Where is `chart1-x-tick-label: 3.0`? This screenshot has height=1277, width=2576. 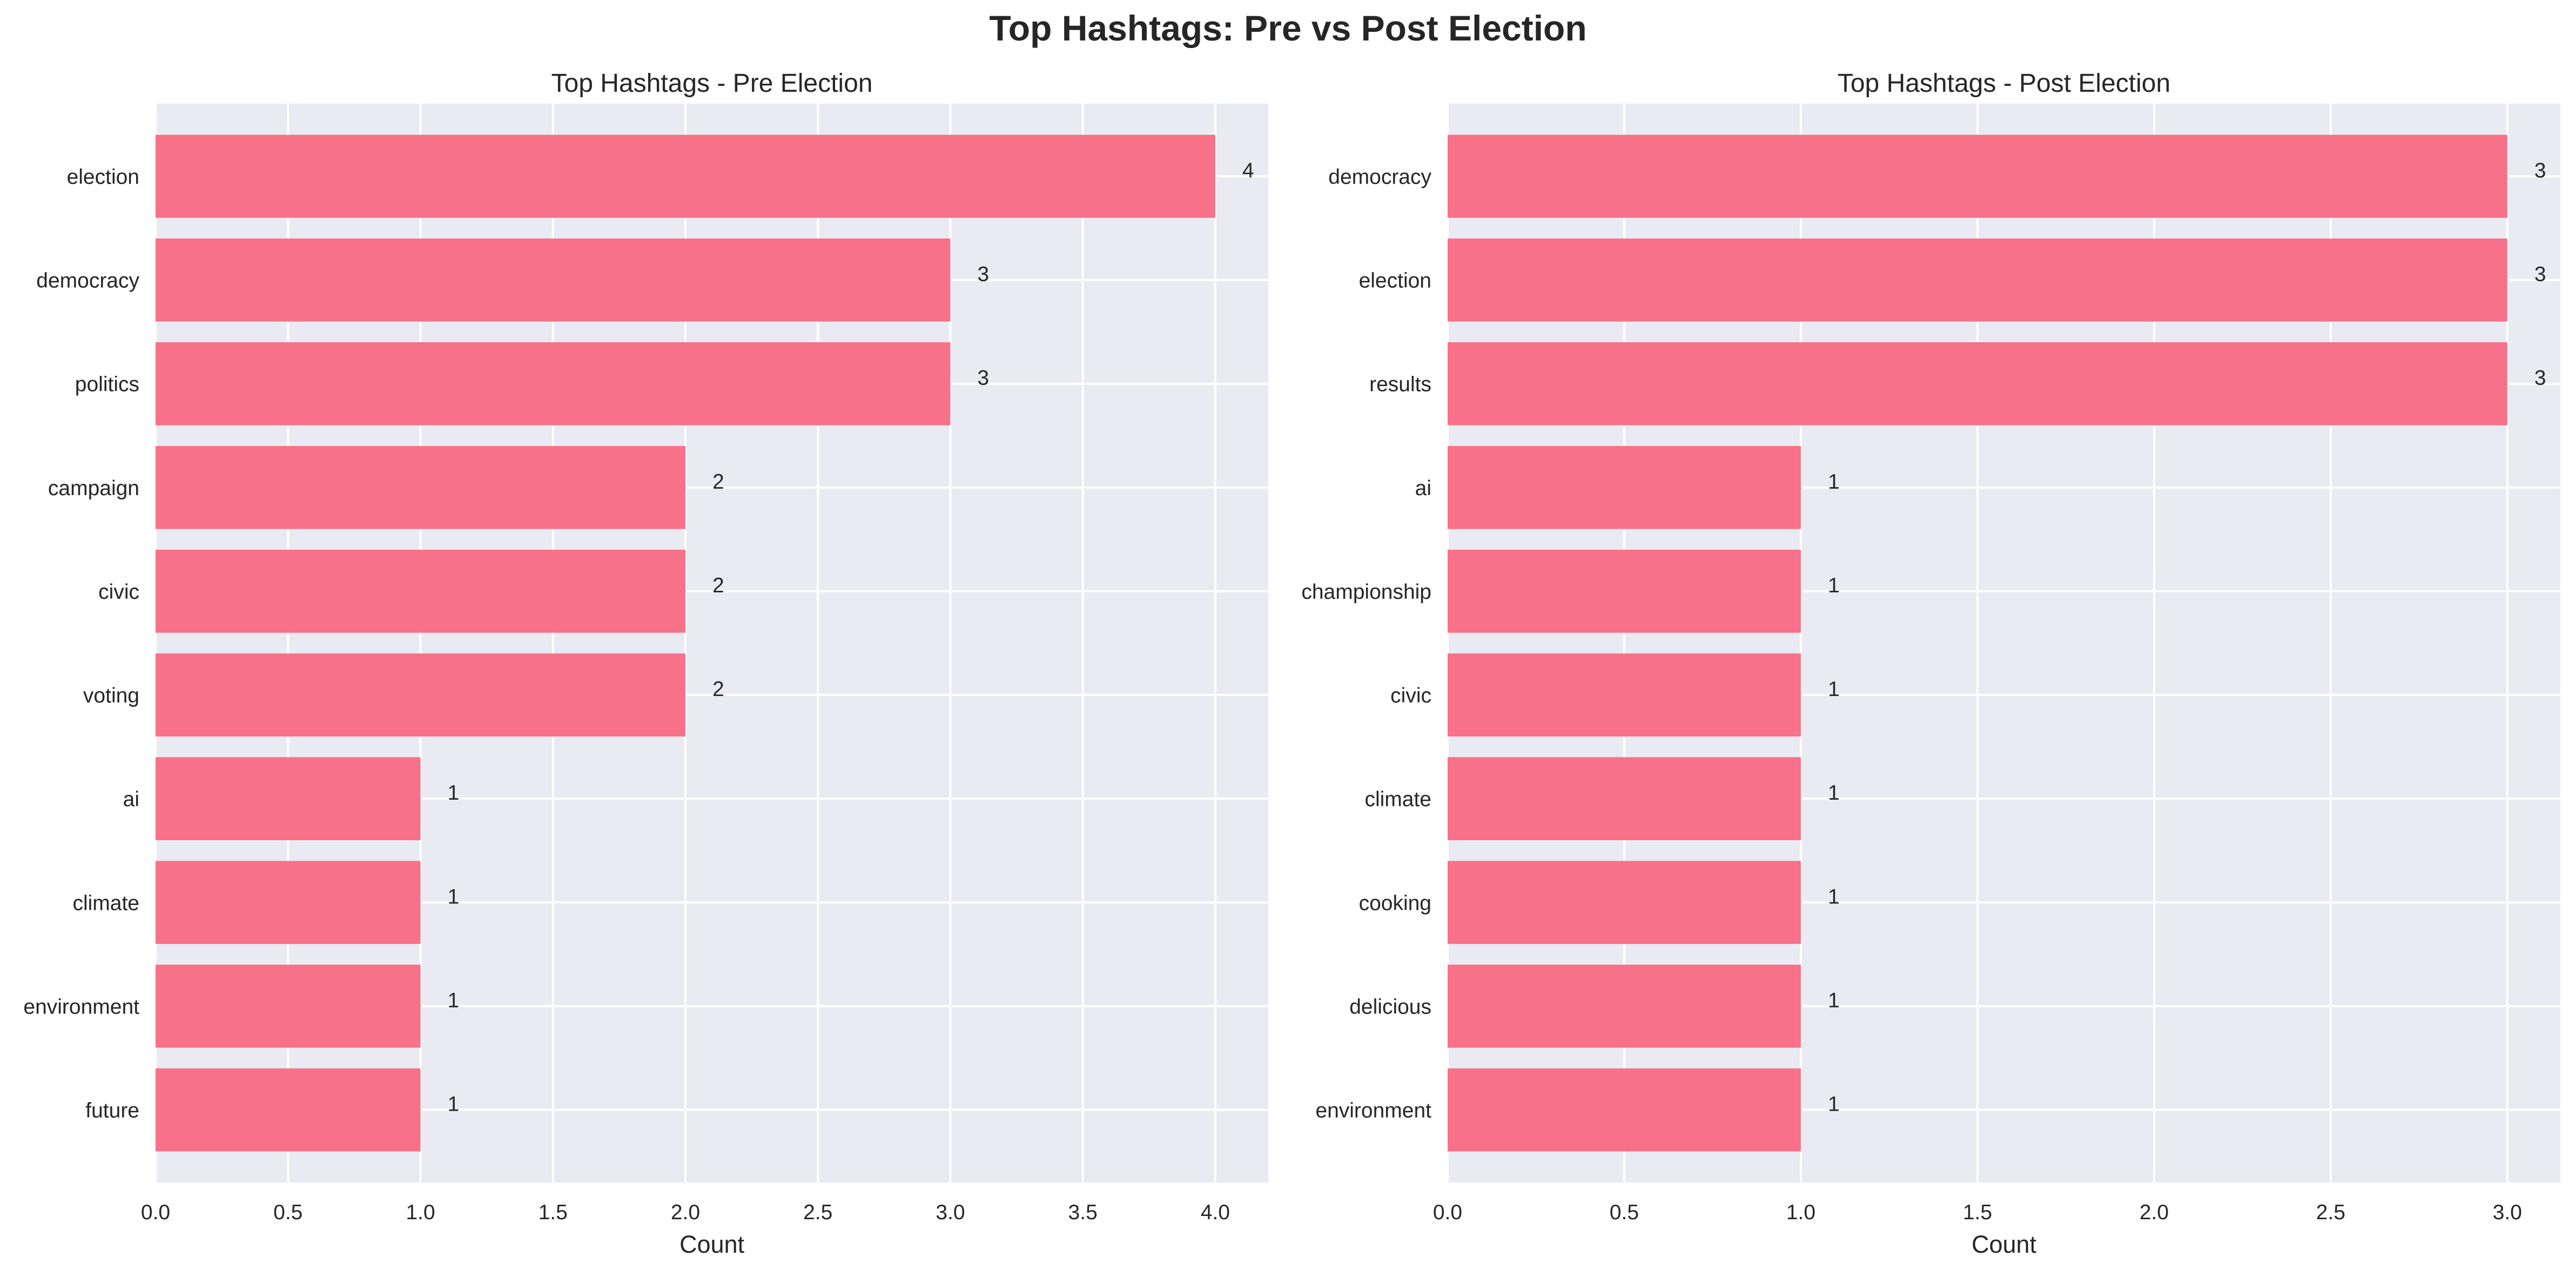
chart1-x-tick-label: 3.0 is located at coordinates (950, 1212).